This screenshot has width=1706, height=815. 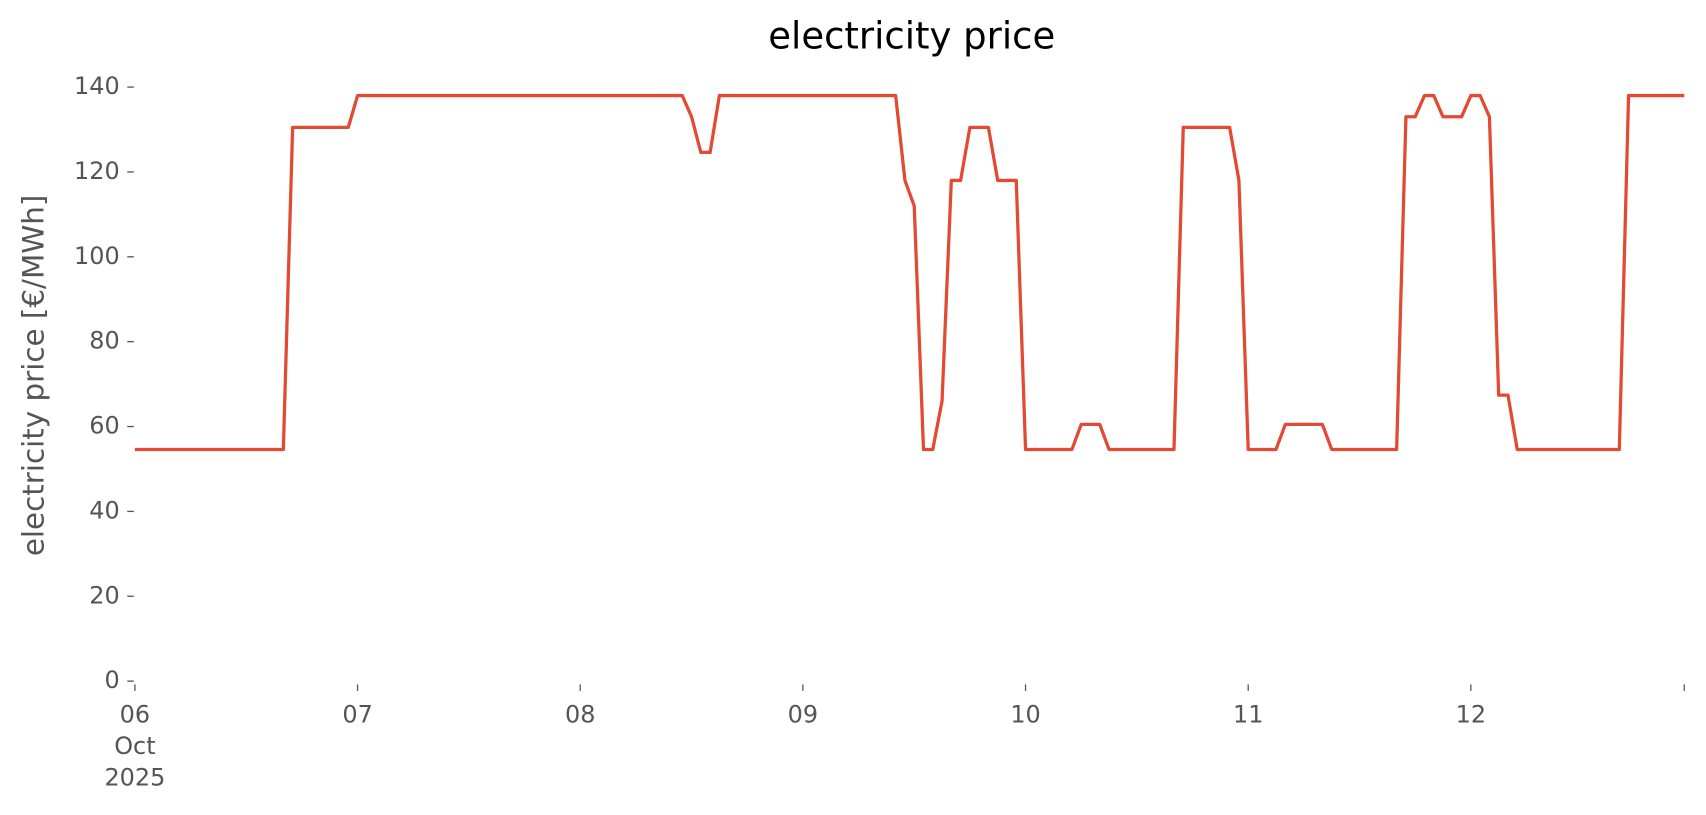 I want to click on tick-label-line: 08, so click(x=580, y=714).